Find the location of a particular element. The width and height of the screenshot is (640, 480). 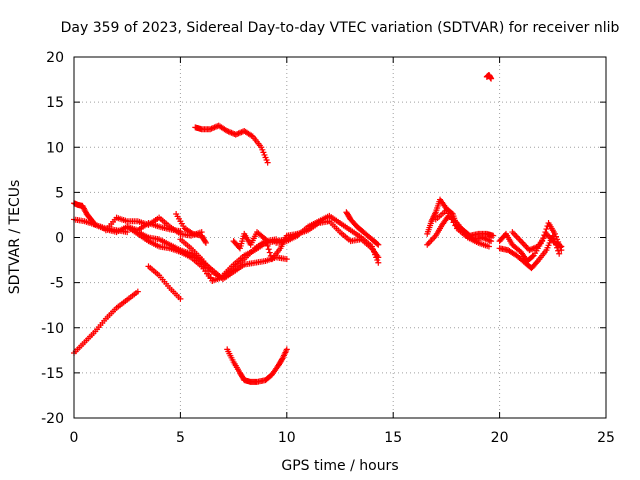

y-tick-label: 10 is located at coordinates (55, 148).